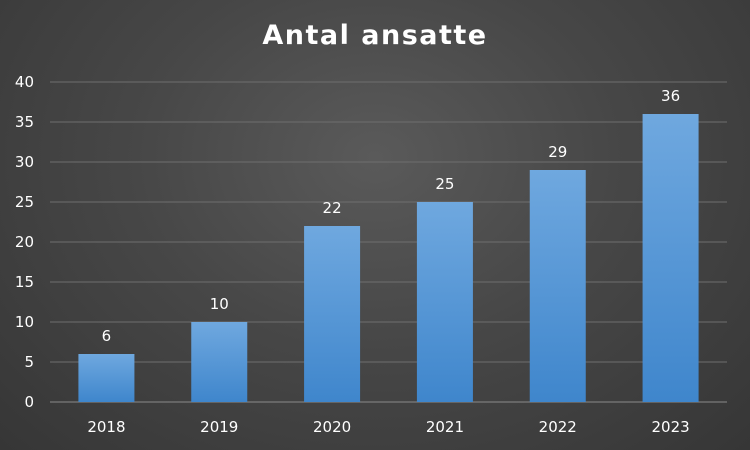 The width and height of the screenshot is (750, 450). Describe the element at coordinates (24, 202) in the screenshot. I see `y-tick-label: 25` at that location.